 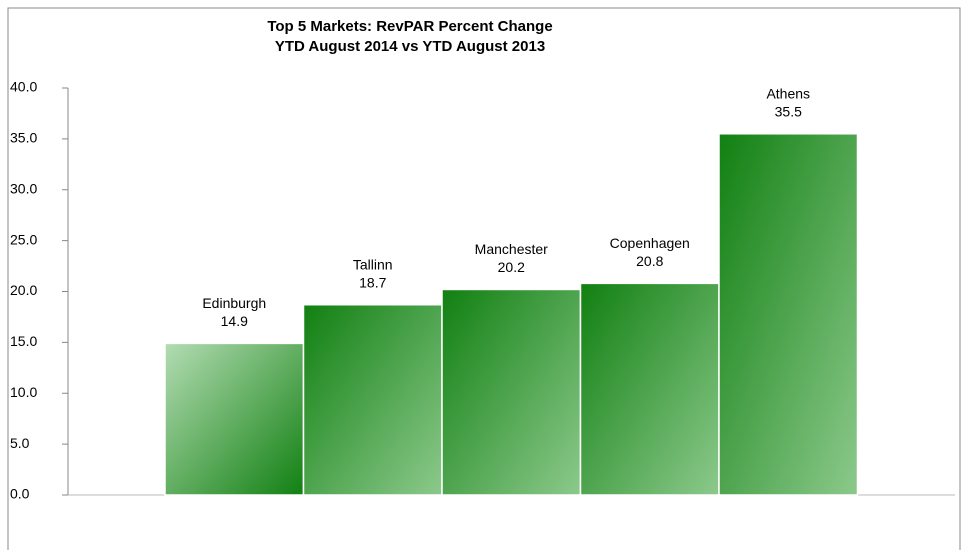 What do you see at coordinates (23, 138) in the screenshot?
I see `y-tick-label: 35.0` at bounding box center [23, 138].